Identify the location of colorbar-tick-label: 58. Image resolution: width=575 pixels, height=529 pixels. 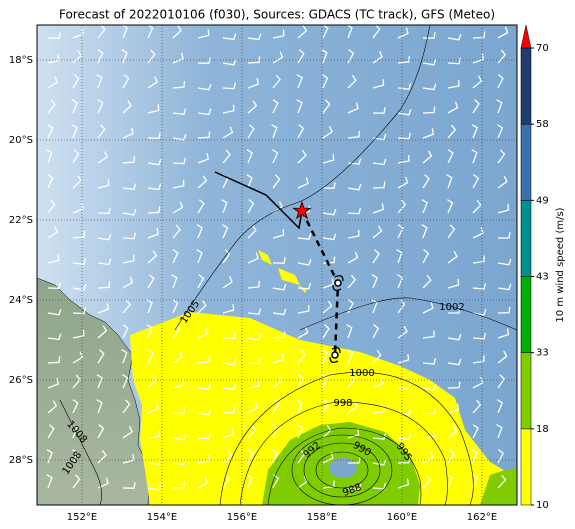
(542, 124).